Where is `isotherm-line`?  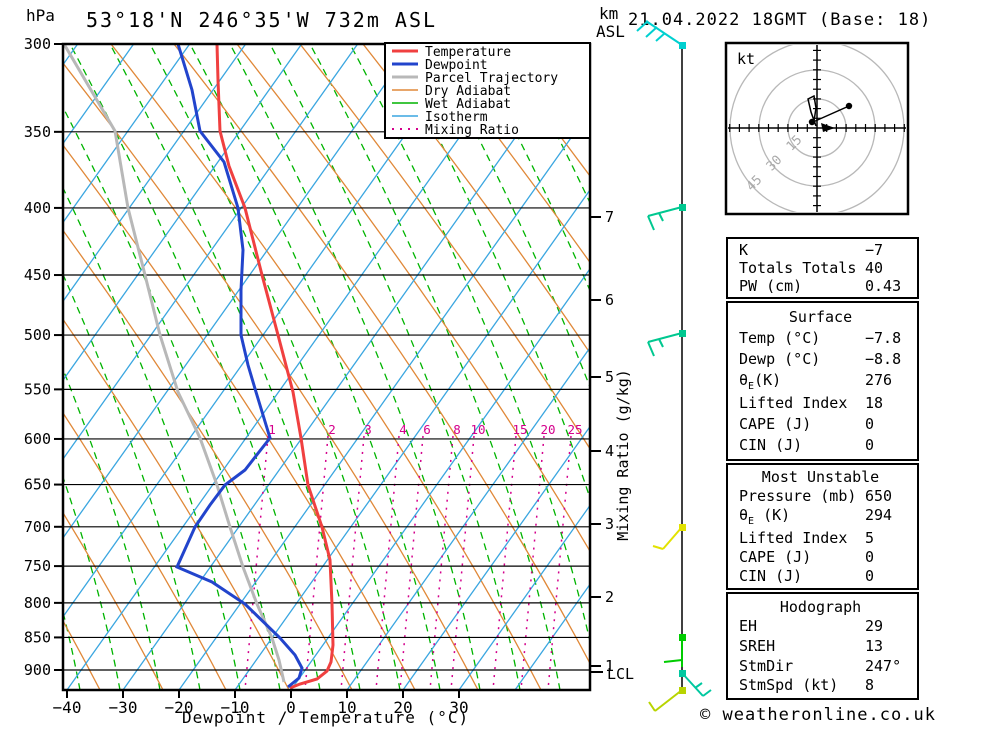 isotherm-line is located at coordinates (495, 557).